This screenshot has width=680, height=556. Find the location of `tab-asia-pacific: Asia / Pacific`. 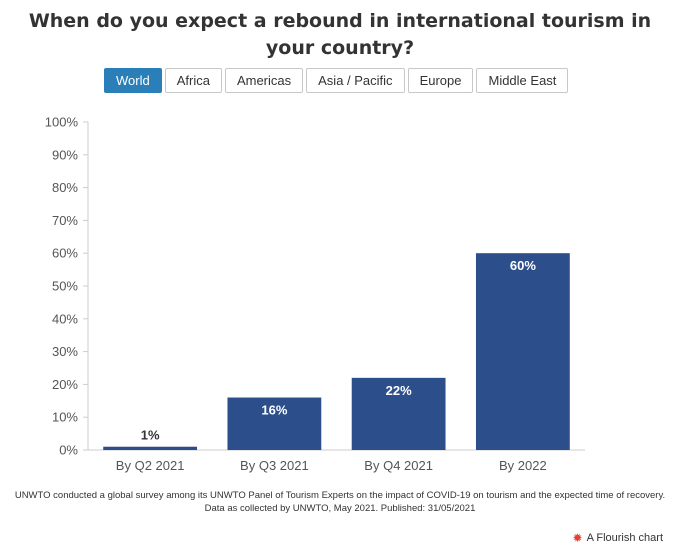

tab-asia-pacific: Asia / Pacific is located at coordinates (355, 80).